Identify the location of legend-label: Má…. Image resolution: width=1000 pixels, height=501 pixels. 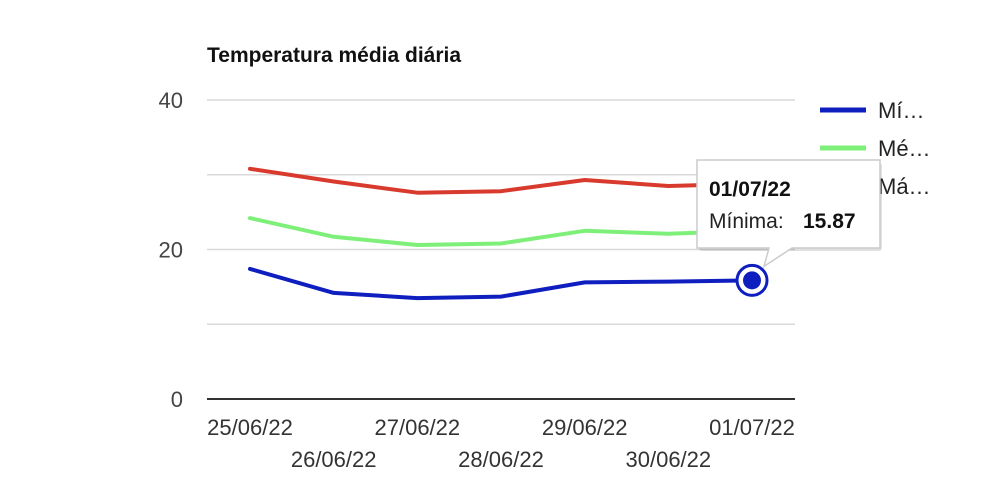
(904, 186).